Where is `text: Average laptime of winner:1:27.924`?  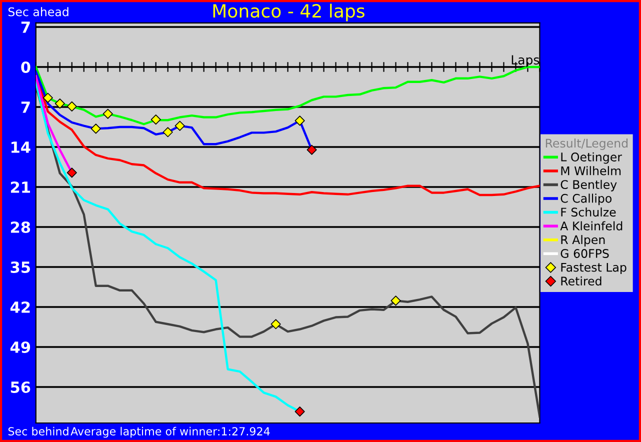
text: Average laptime of winner:1:27.924 is located at coordinates (170, 432).